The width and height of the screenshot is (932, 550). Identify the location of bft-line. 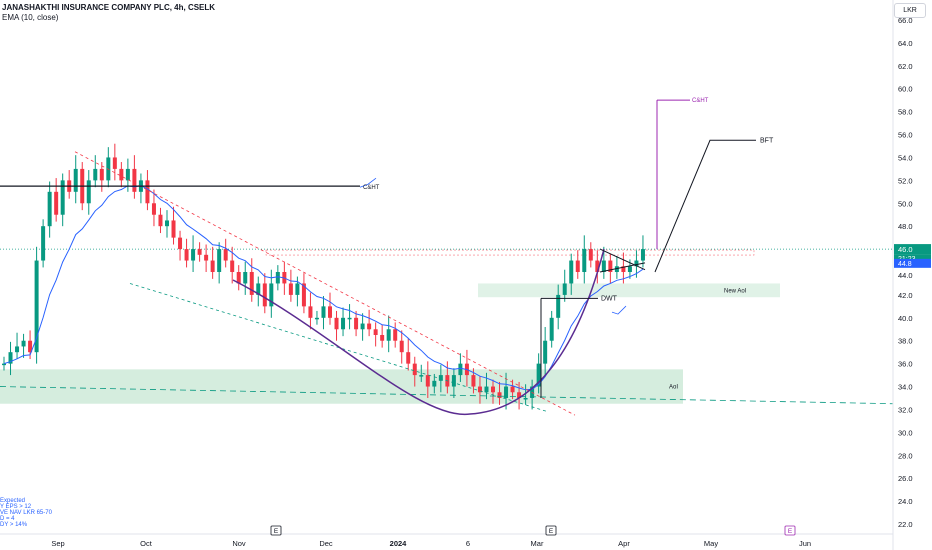
(705, 206).